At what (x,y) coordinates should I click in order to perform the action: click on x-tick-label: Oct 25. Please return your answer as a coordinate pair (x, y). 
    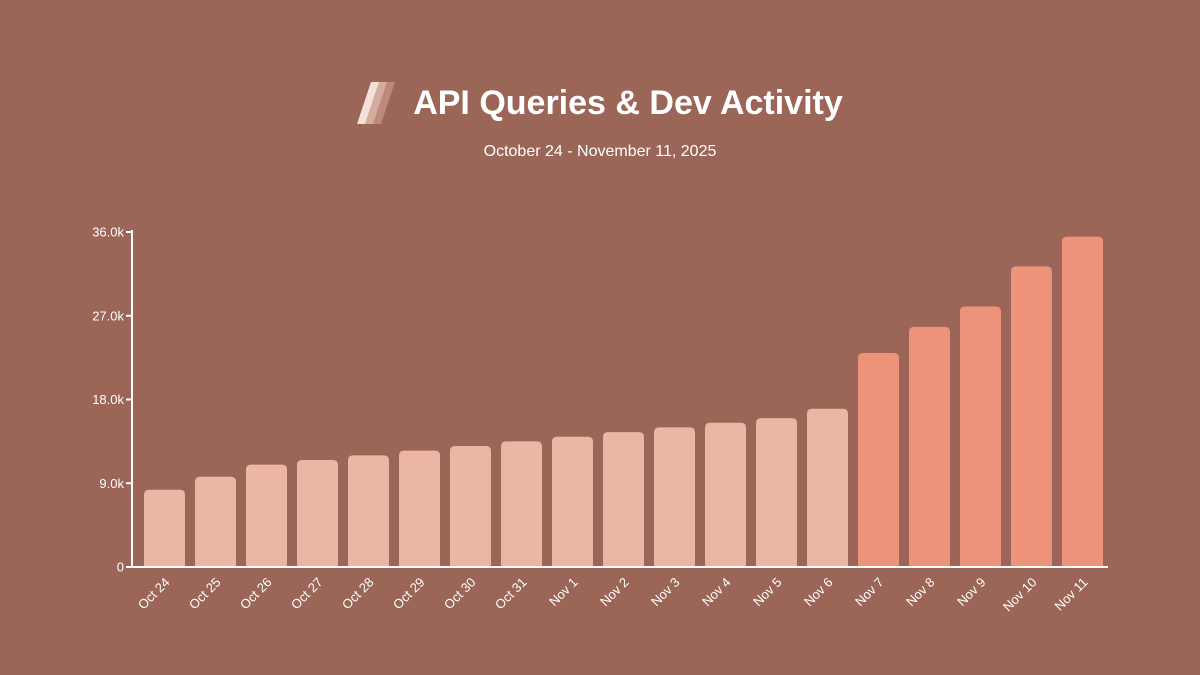
    Looking at the image, I should click on (205, 594).